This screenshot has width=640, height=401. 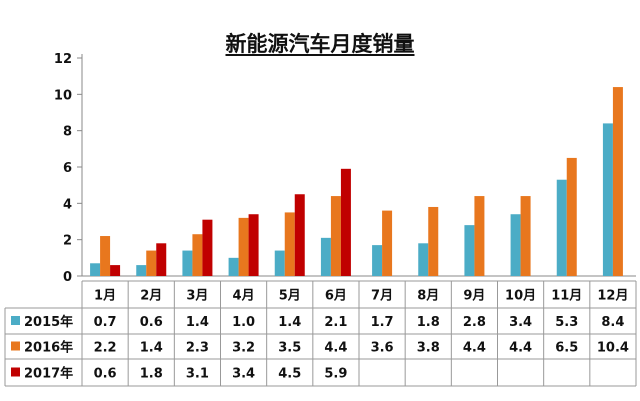 What do you see at coordinates (105, 348) in the screenshot?
I see `data-cell: 2.2` at bounding box center [105, 348].